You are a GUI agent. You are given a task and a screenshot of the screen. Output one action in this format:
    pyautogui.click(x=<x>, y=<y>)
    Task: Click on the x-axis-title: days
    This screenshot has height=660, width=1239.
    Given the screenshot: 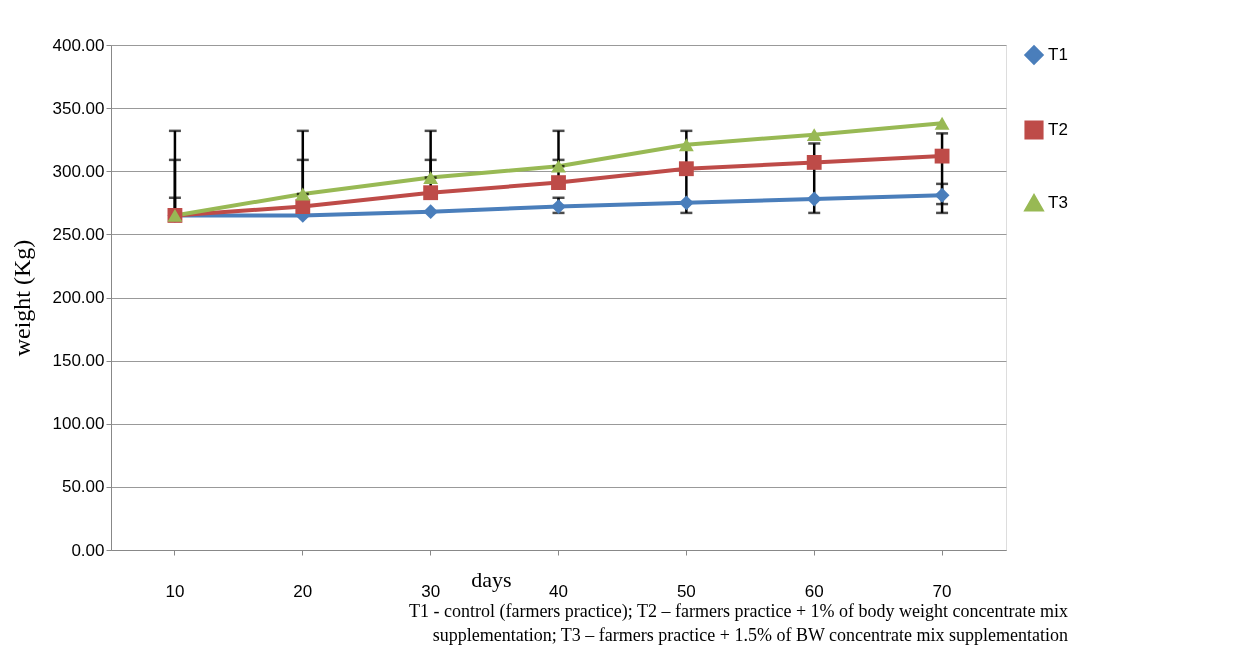 What is the action you would take?
    pyautogui.click(x=491, y=579)
    